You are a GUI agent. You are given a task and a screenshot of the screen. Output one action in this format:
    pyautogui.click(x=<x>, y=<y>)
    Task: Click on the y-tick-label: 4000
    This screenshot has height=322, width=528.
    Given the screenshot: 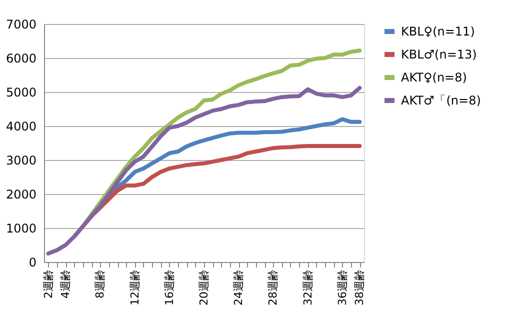 What is the action you would take?
    pyautogui.click(x=21, y=127)
    